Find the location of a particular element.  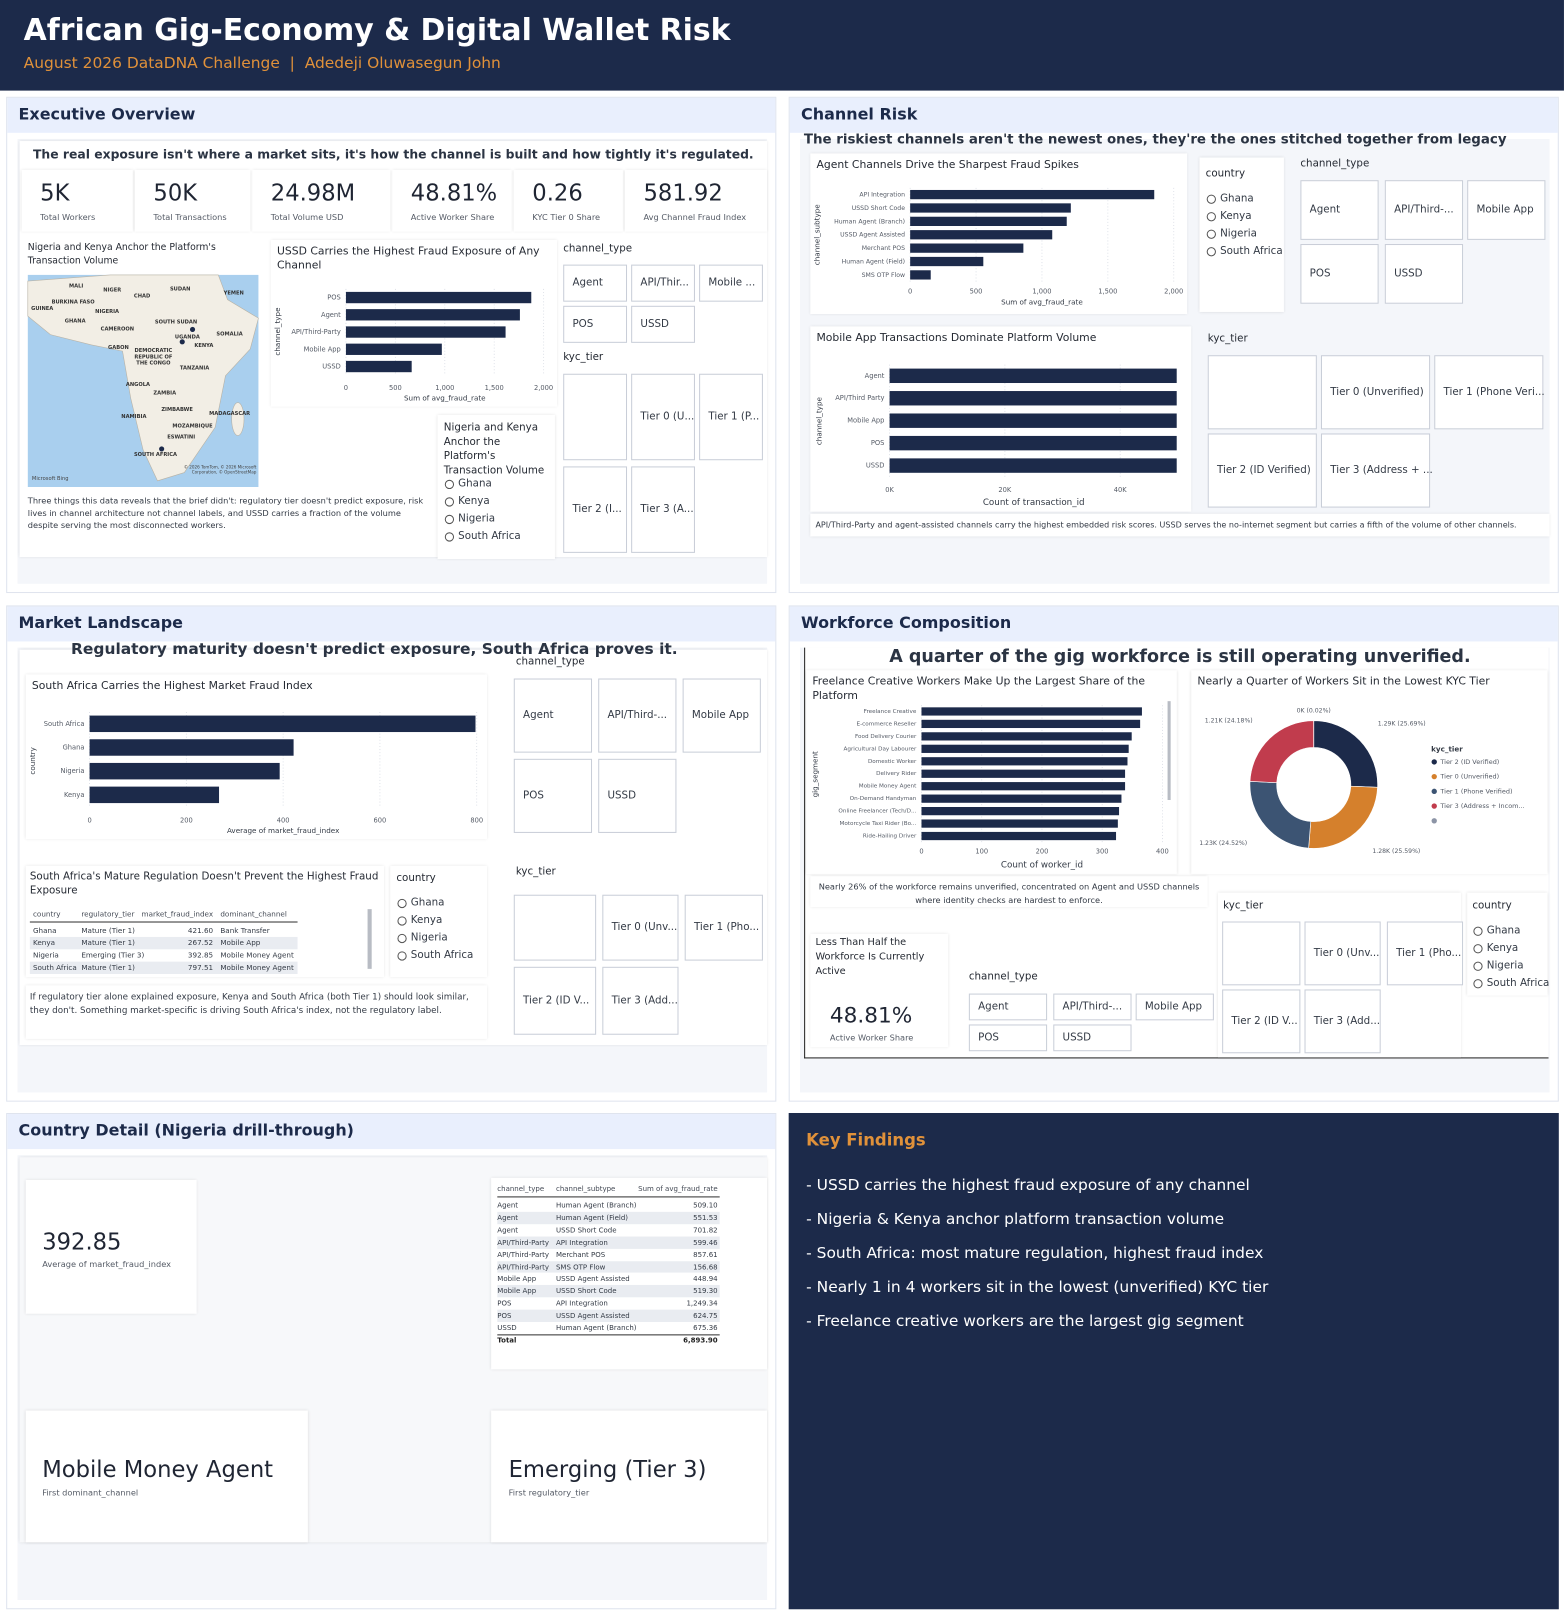

table-cell: South Africa is located at coordinates (54, 967).